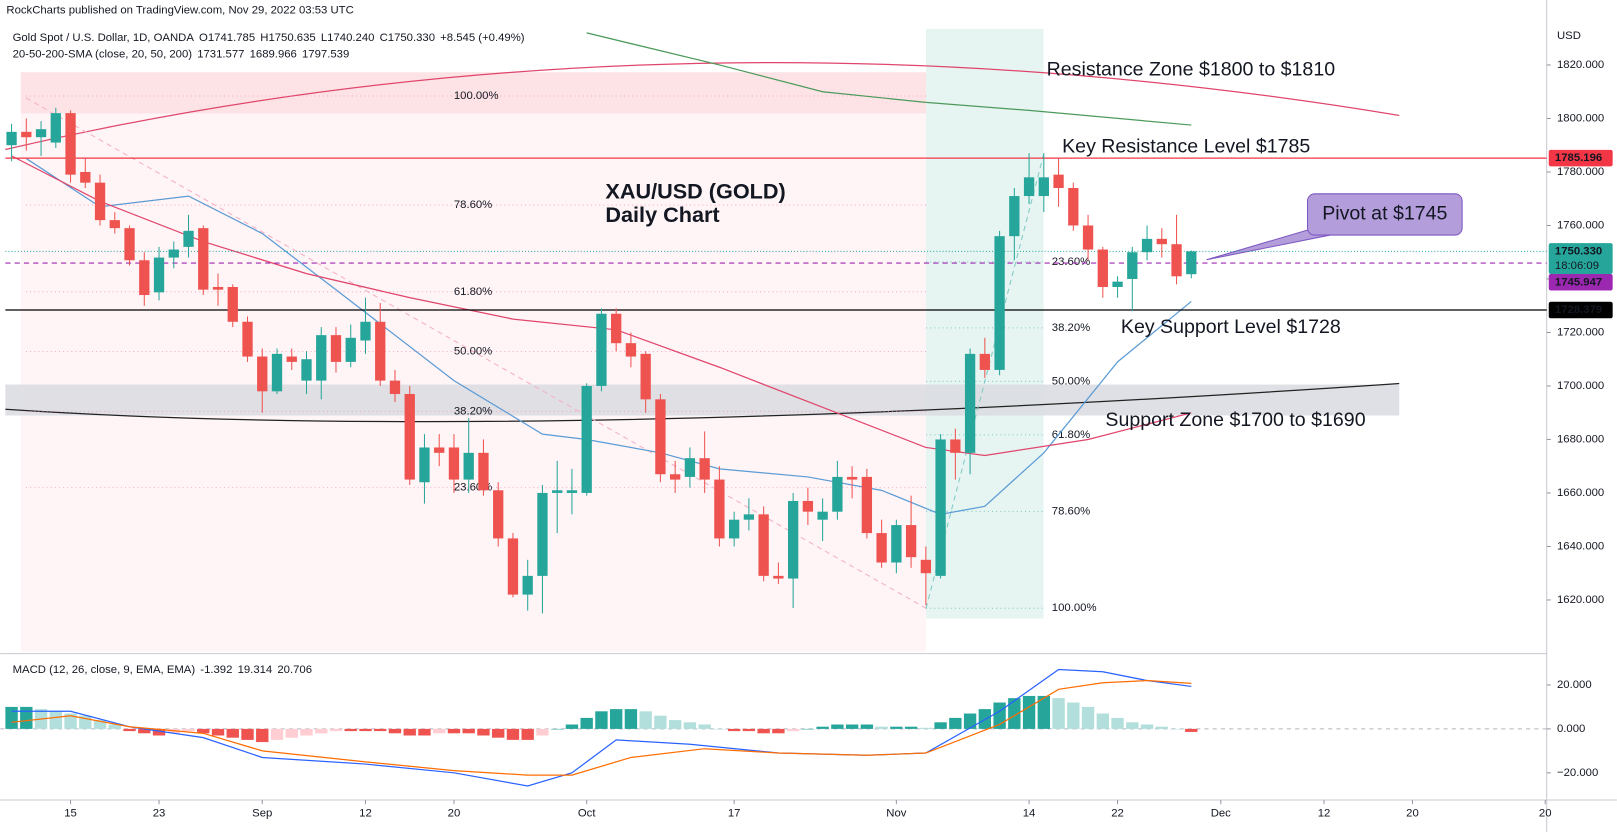 Image resolution: width=1617 pixels, height=832 pixels. I want to click on y-tick-label: 0.000, so click(1571, 729).